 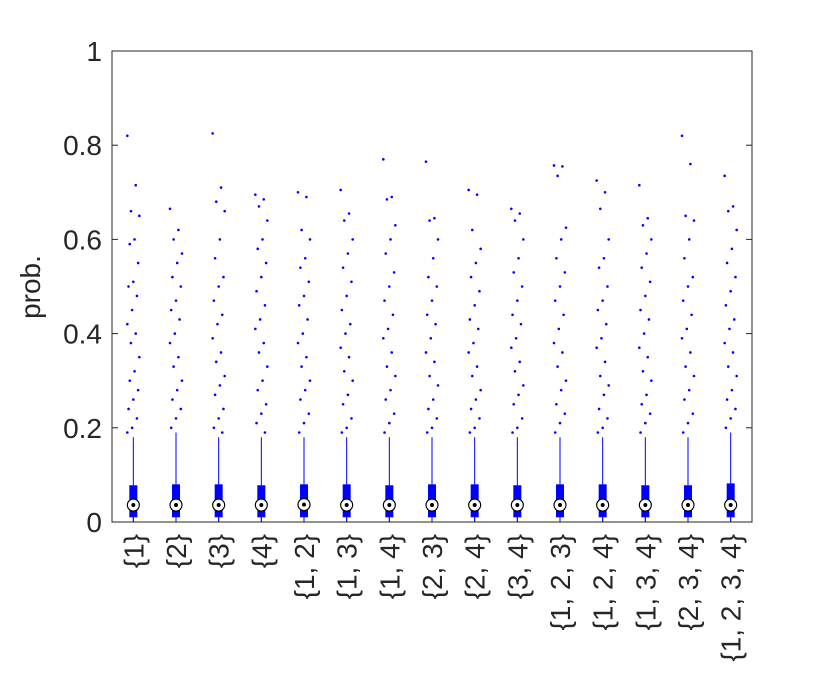 I want to click on y-tick-label: 0, so click(x=94, y=522).